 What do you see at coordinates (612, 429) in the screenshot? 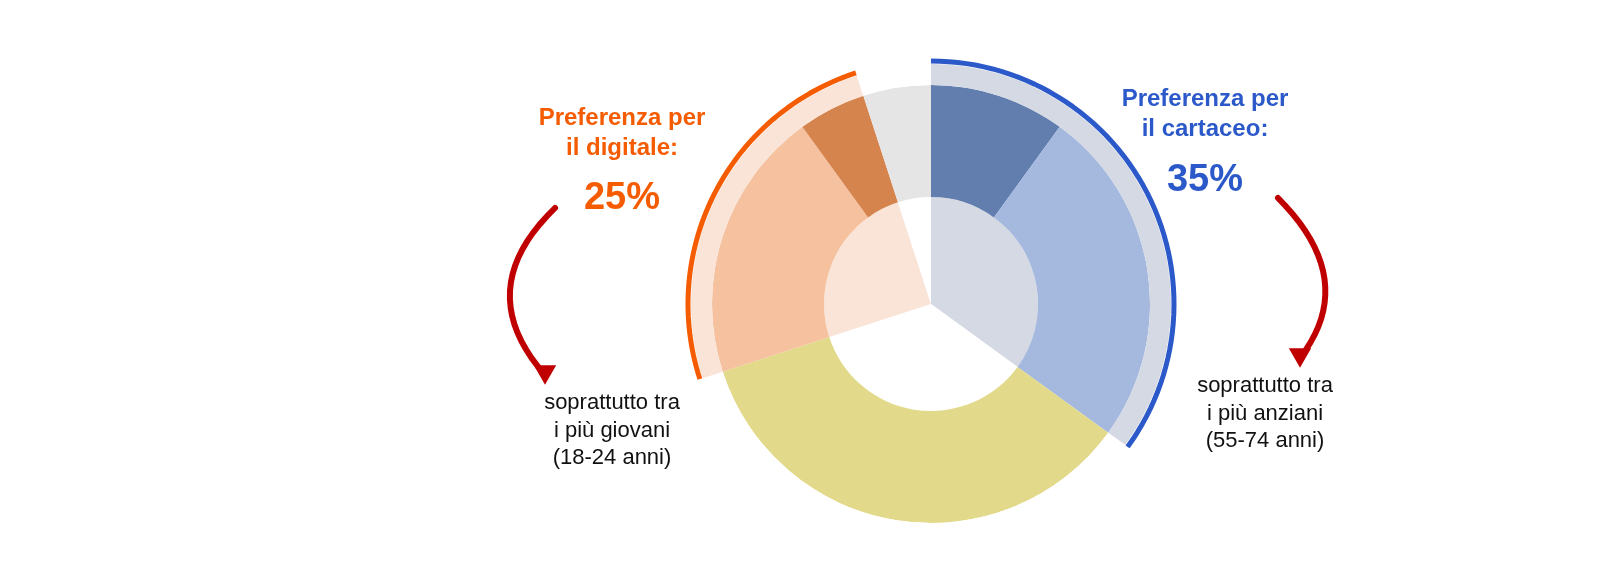
I see `text: soprattutto tra i più giovani (18-24 anni)` at bounding box center [612, 429].